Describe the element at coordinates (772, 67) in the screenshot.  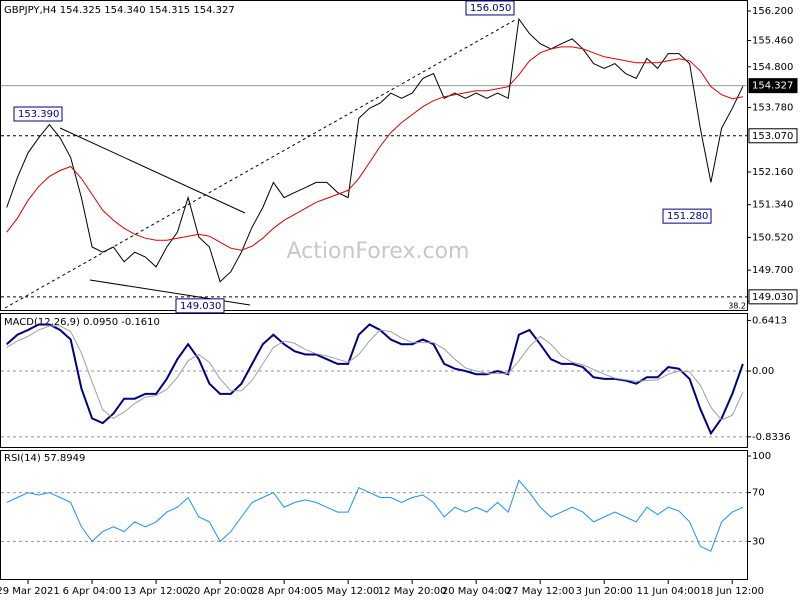
I see `y-tick-label: 154.800` at that location.